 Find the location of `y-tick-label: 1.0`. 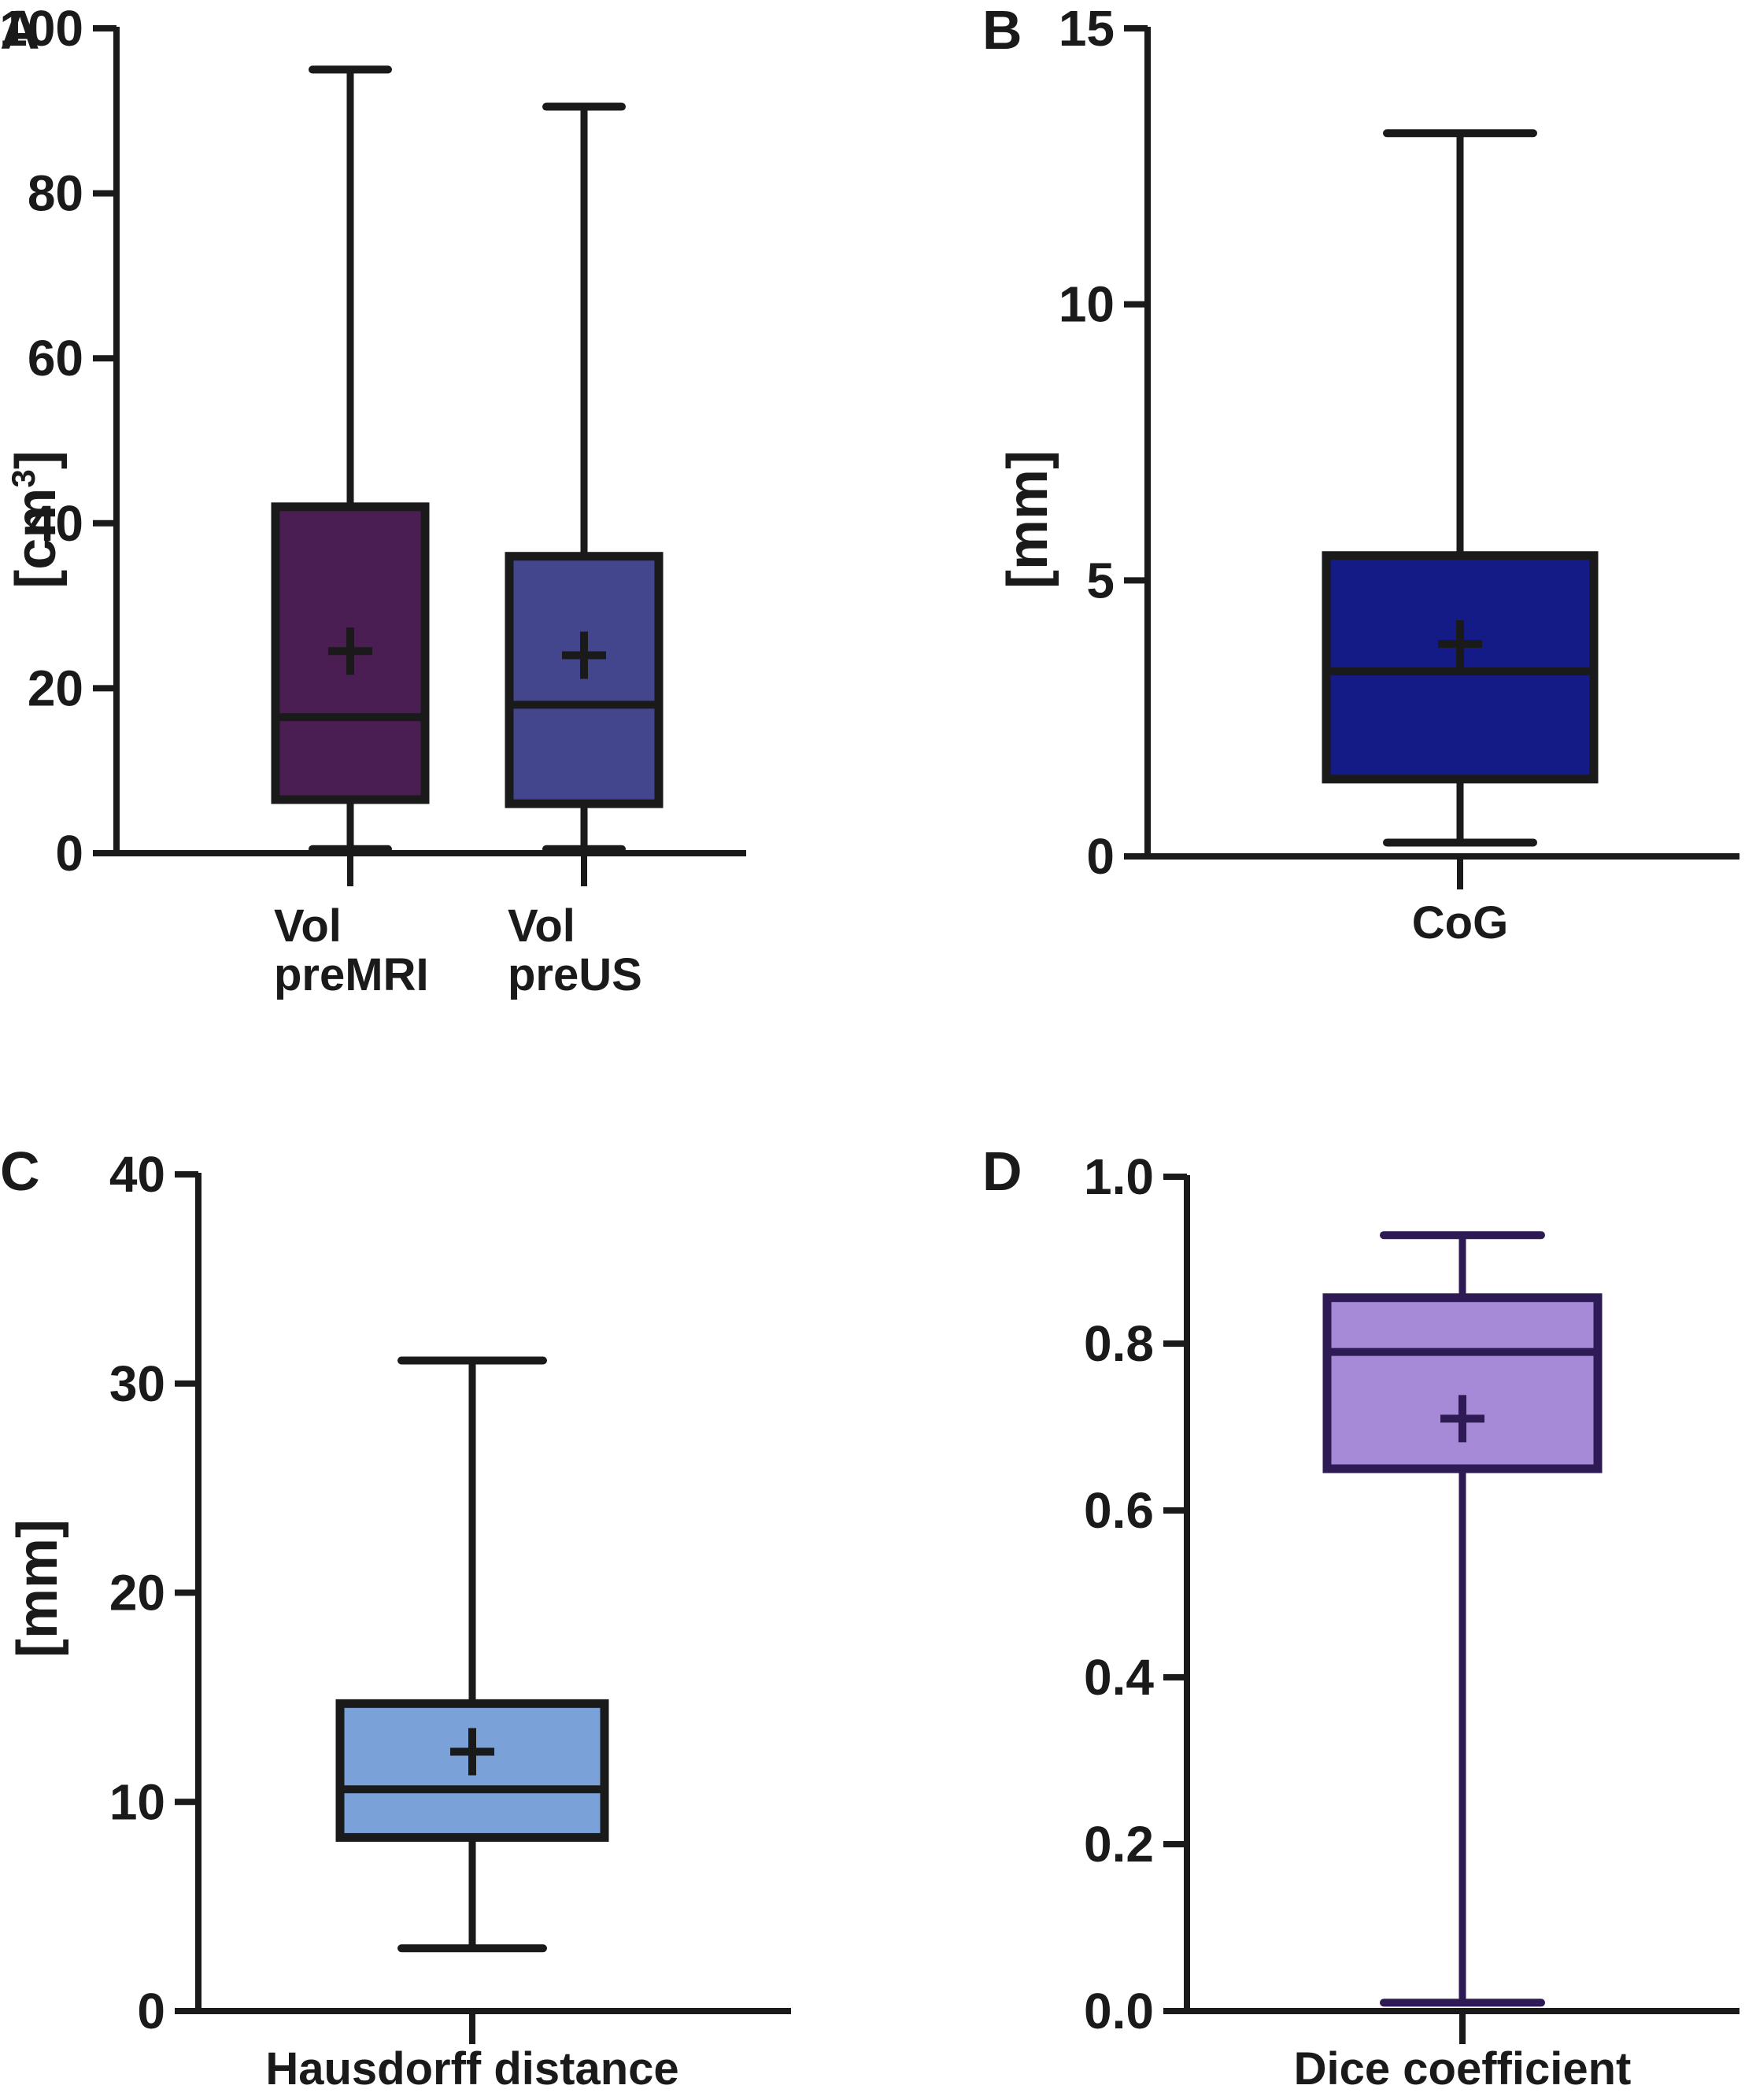

y-tick-label: 1.0 is located at coordinates (1119, 1176).